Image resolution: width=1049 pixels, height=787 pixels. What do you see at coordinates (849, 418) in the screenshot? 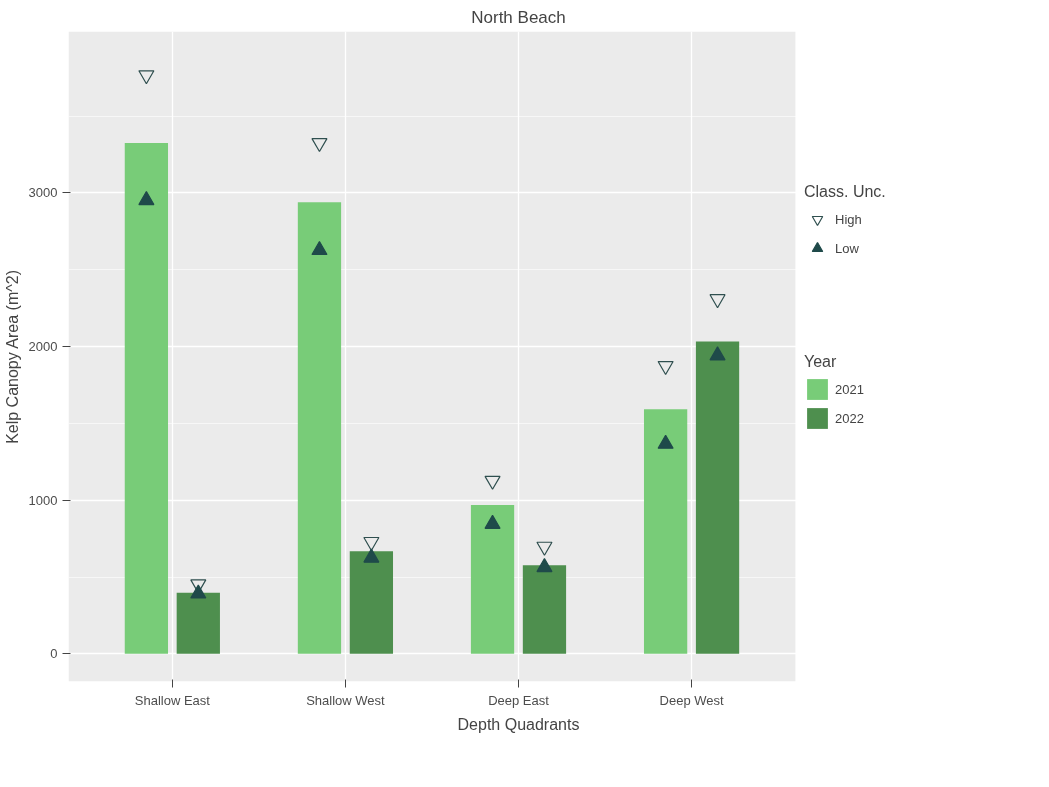
I see `legend-label: 2022` at bounding box center [849, 418].